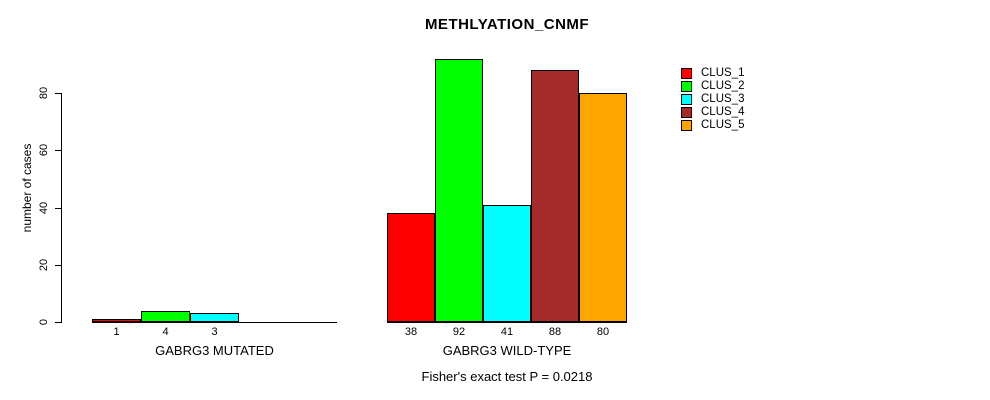 The height and width of the screenshot is (400, 990). I want to click on bar-clus_5-group2, so click(603, 207).